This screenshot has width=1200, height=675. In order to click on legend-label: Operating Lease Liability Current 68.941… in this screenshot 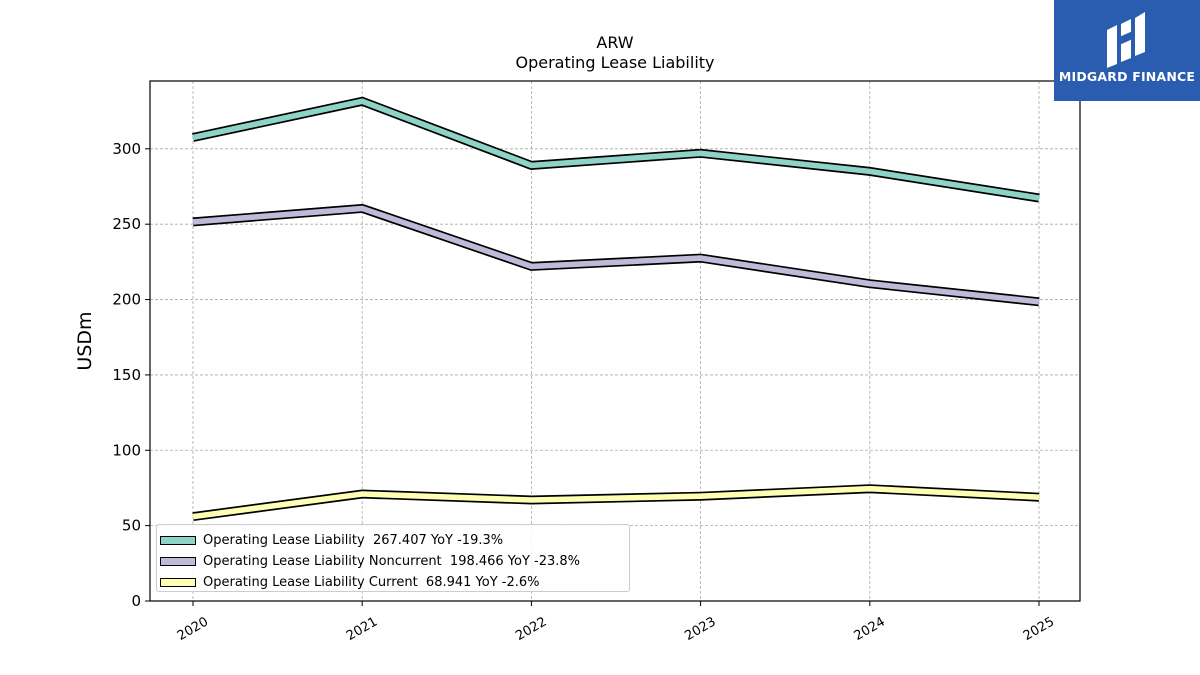, I will do `click(371, 582)`.